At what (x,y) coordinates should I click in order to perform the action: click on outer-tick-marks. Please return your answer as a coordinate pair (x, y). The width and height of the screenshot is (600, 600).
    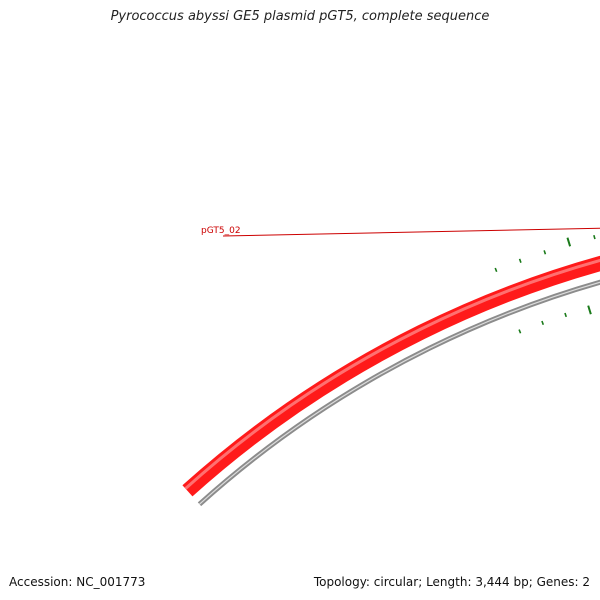
    Looking at the image, I should click on (545, 253).